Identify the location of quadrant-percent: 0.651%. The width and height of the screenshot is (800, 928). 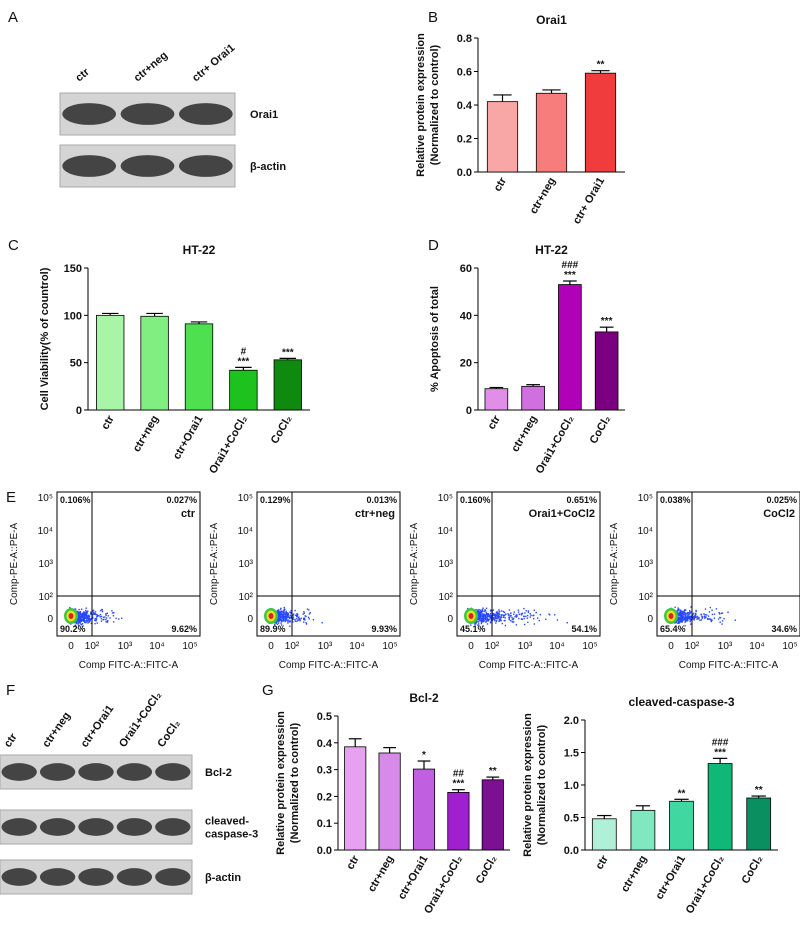
(581, 500).